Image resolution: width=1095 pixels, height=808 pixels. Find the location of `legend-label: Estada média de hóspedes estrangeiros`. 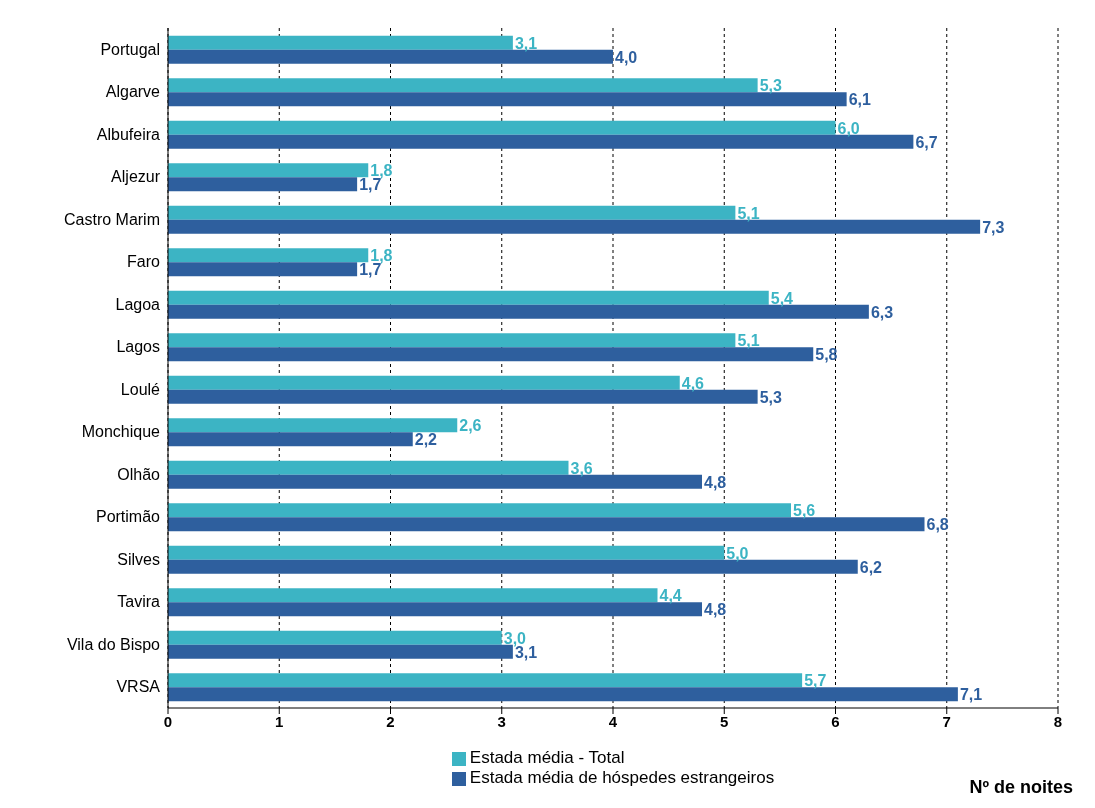

legend-label: Estada média de hóspedes estrangeiros is located at coordinates (622, 777).